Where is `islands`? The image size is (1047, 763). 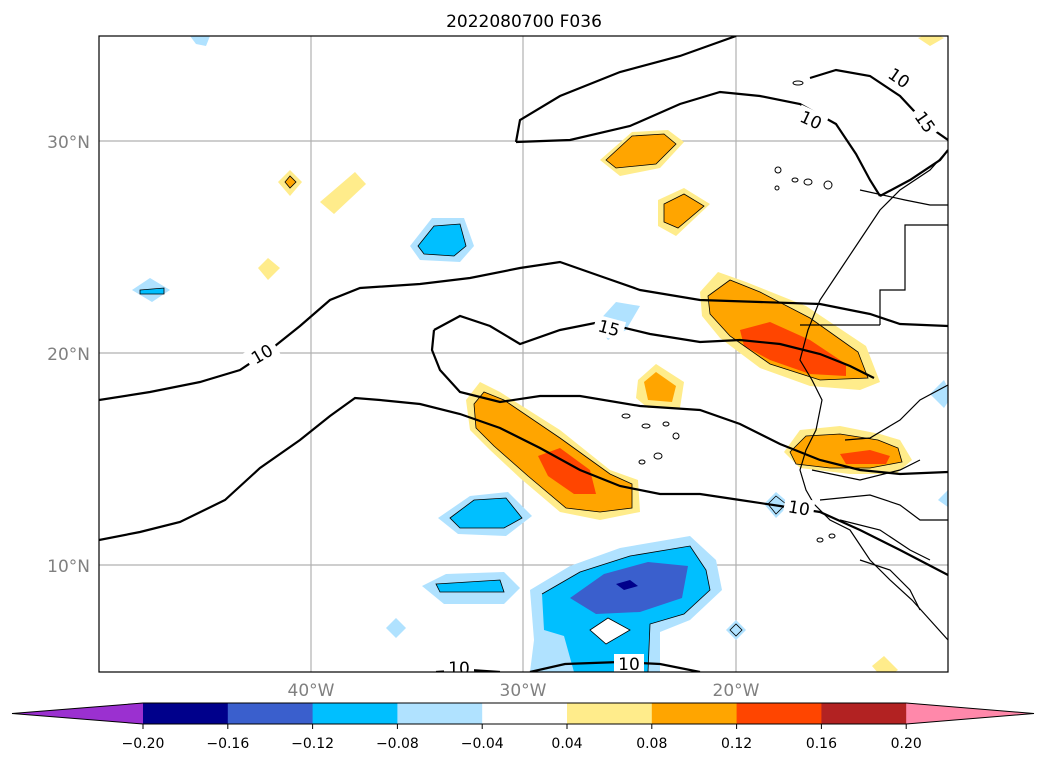 islands is located at coordinates (728, 311).